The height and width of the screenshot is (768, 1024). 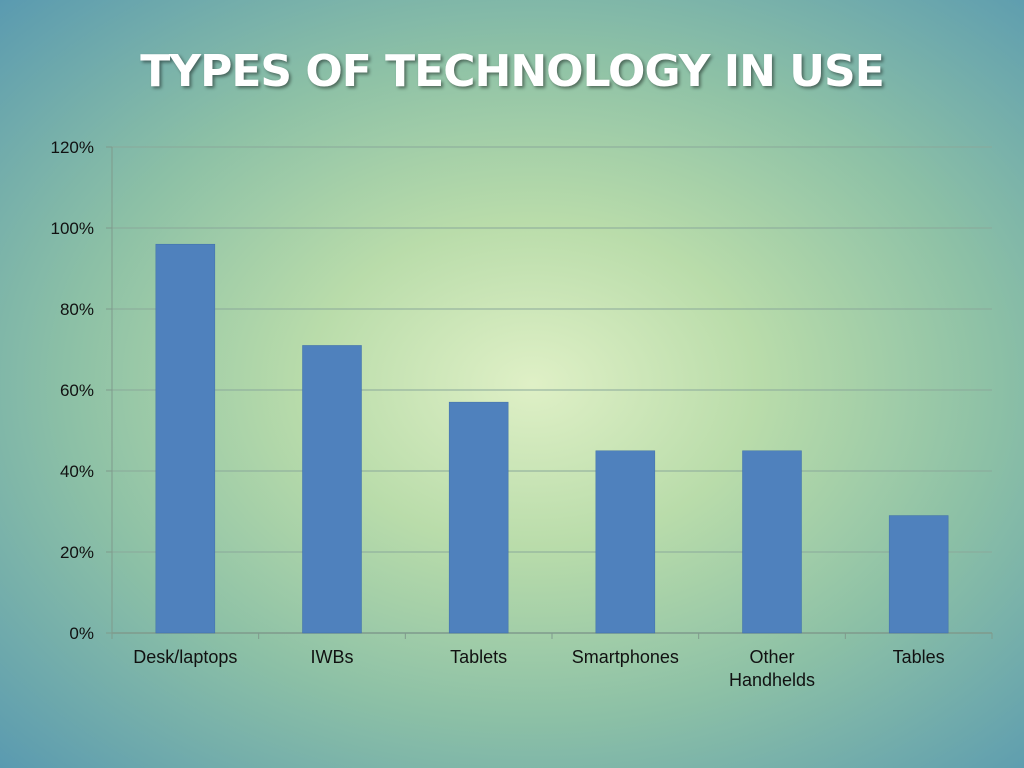 What do you see at coordinates (77, 471) in the screenshot?
I see `y-tick-label: 40%` at bounding box center [77, 471].